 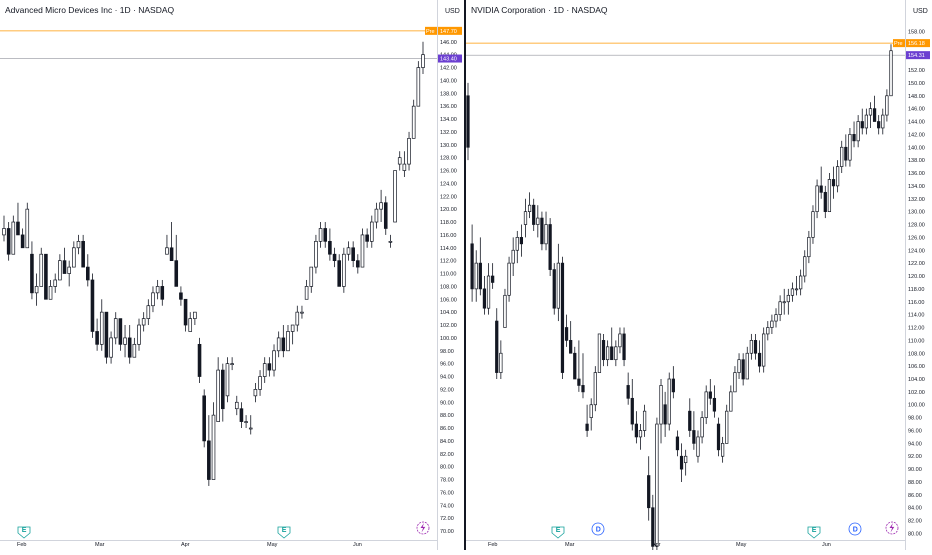 What do you see at coordinates (918, 55) in the screenshot?
I see `last-price-tag: 154.31` at bounding box center [918, 55].